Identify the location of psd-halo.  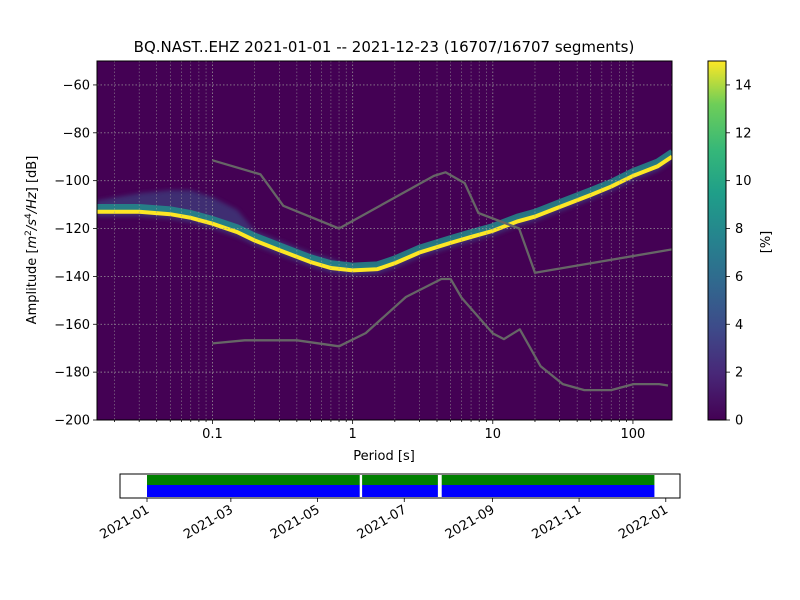
(384, 209).